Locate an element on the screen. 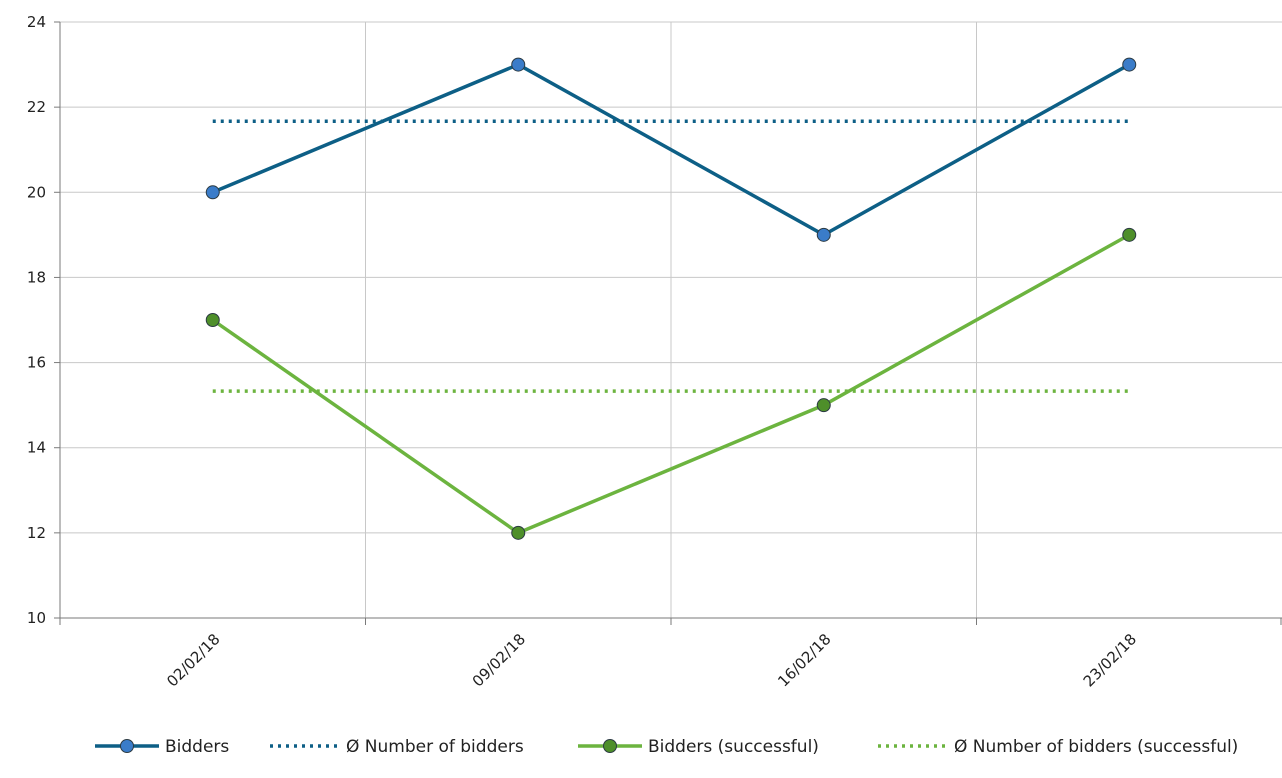 Image resolution: width=1282 pixels, height=778 pixels. legend-label: Bidders is located at coordinates (197, 747).